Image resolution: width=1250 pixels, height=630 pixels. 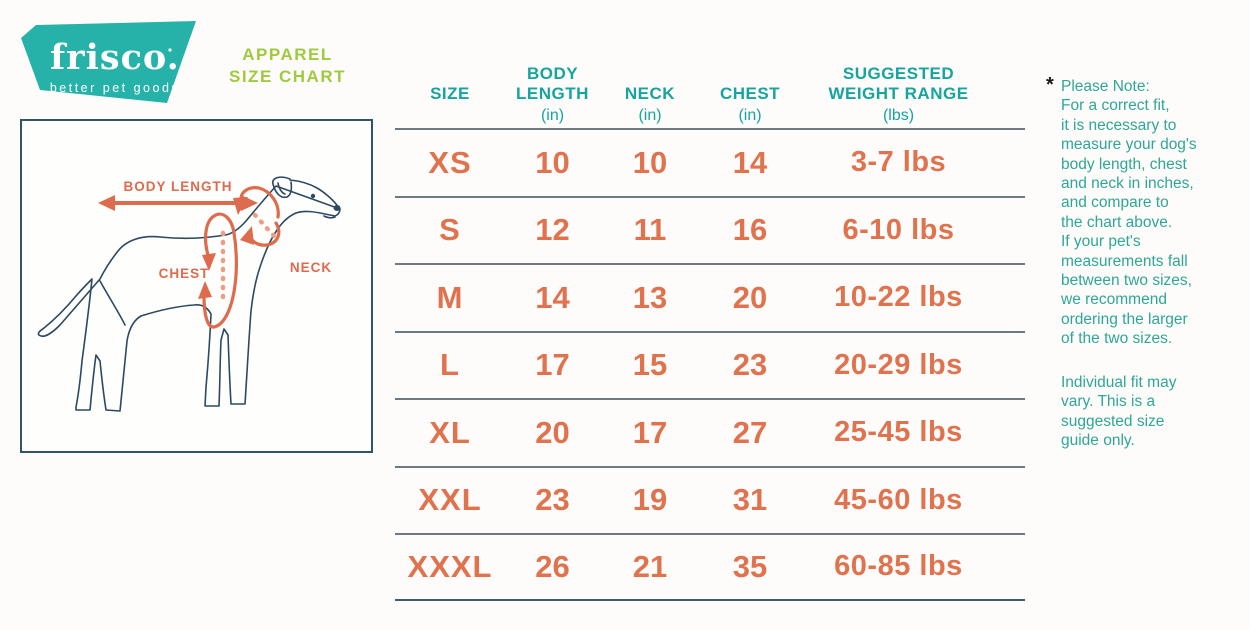 What do you see at coordinates (710, 162) in the screenshot?
I see `table-row-xs: XS 10 10 14 3-7 lbs` at bounding box center [710, 162].